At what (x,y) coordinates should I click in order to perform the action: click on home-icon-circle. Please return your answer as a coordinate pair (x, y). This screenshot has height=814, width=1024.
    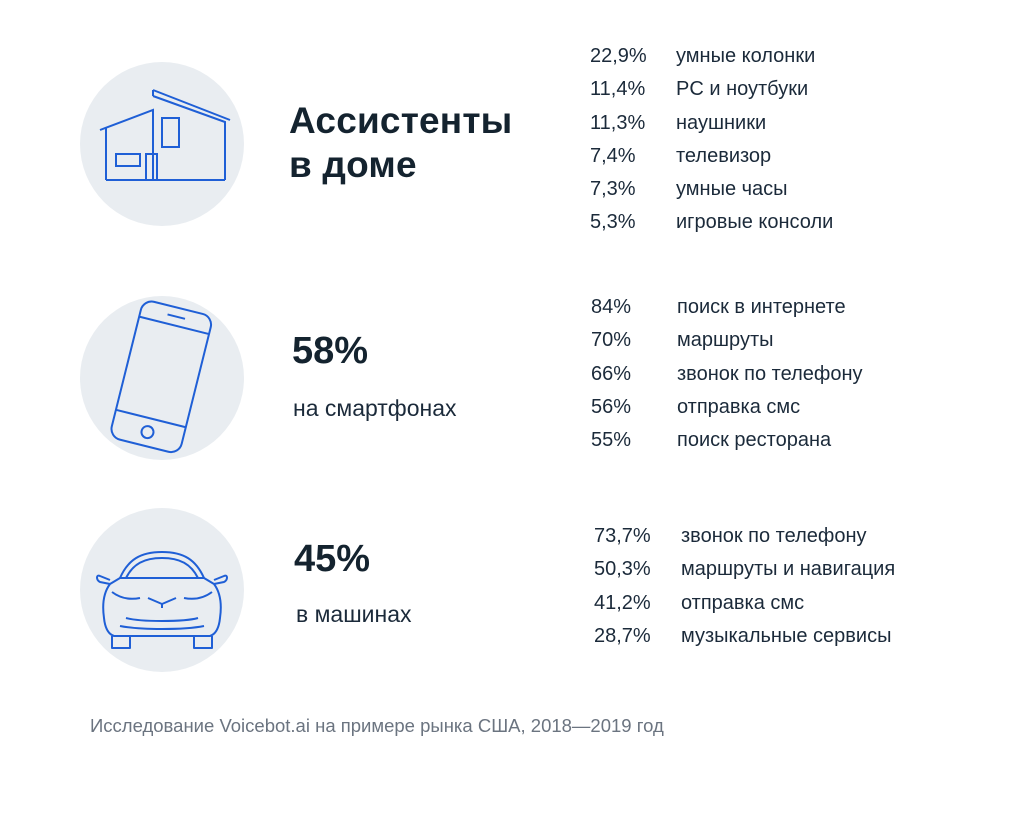
    Looking at the image, I should click on (162, 144).